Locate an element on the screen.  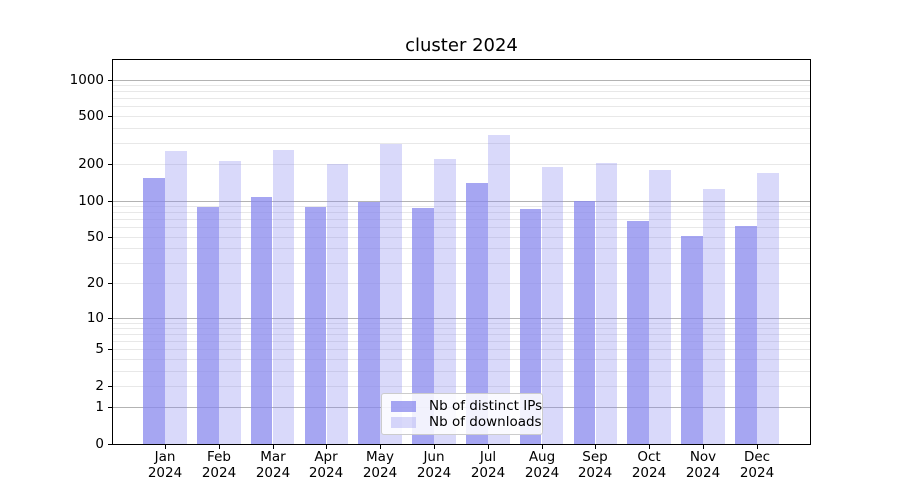
bar-nb-of-downloads-jun is located at coordinates (445, 301).